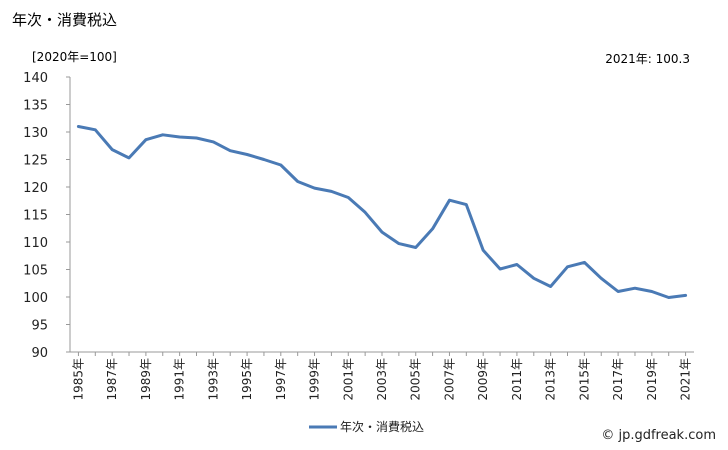 The image size is (728, 450). Describe the element at coordinates (65, 20) in the screenshot. I see `chart-title: 年次・消費税込` at that location.